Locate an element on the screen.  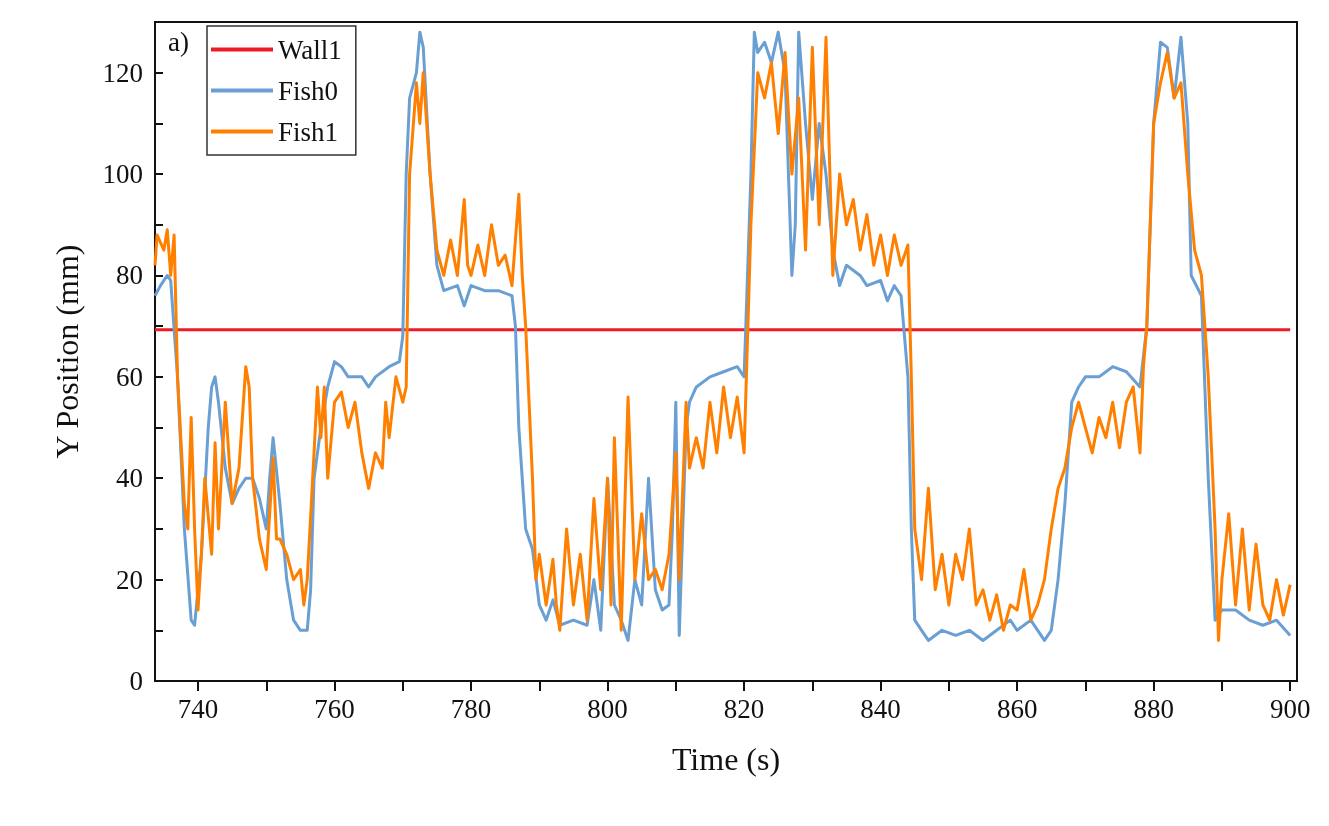
x-tick-label: 880 is located at coordinates (1153, 708).